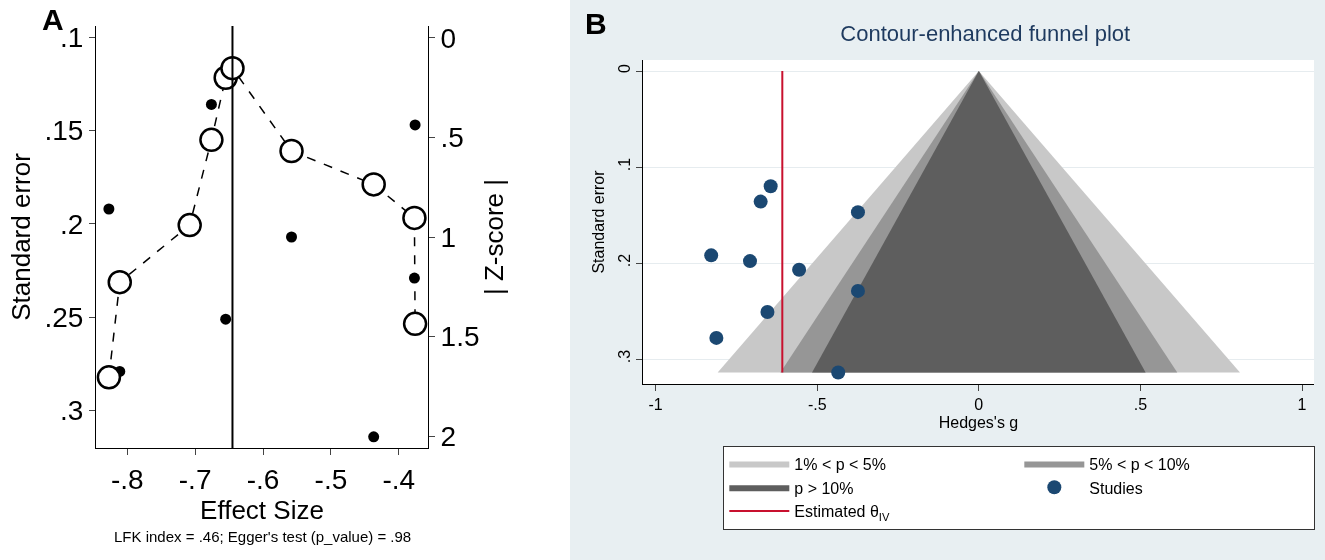 The width and height of the screenshot is (1325, 560). What do you see at coordinates (64, 318) in the screenshot?
I see `y-tick-label: .25` at bounding box center [64, 318].